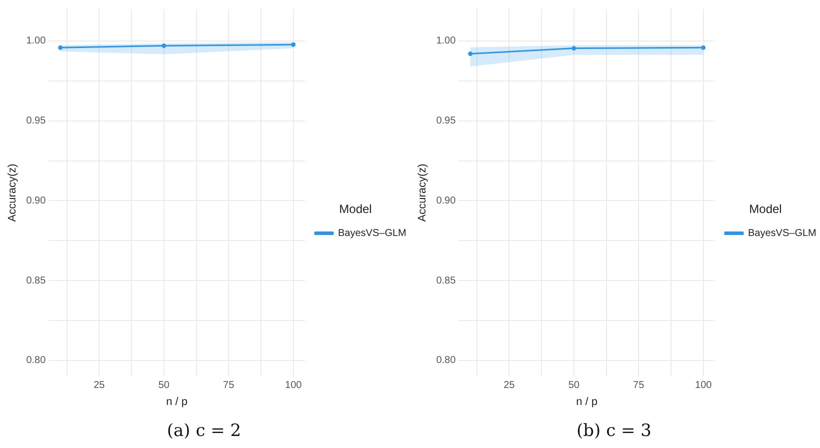 This screenshot has width=820, height=448. Describe the element at coordinates (614, 431) in the screenshot. I see `text: (b) c = 3` at that location.